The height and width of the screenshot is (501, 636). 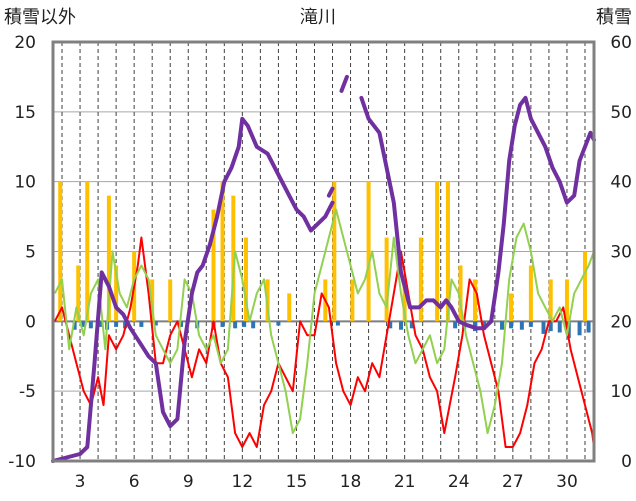 I want to click on left-tick-label: -10, so click(x=22, y=462).